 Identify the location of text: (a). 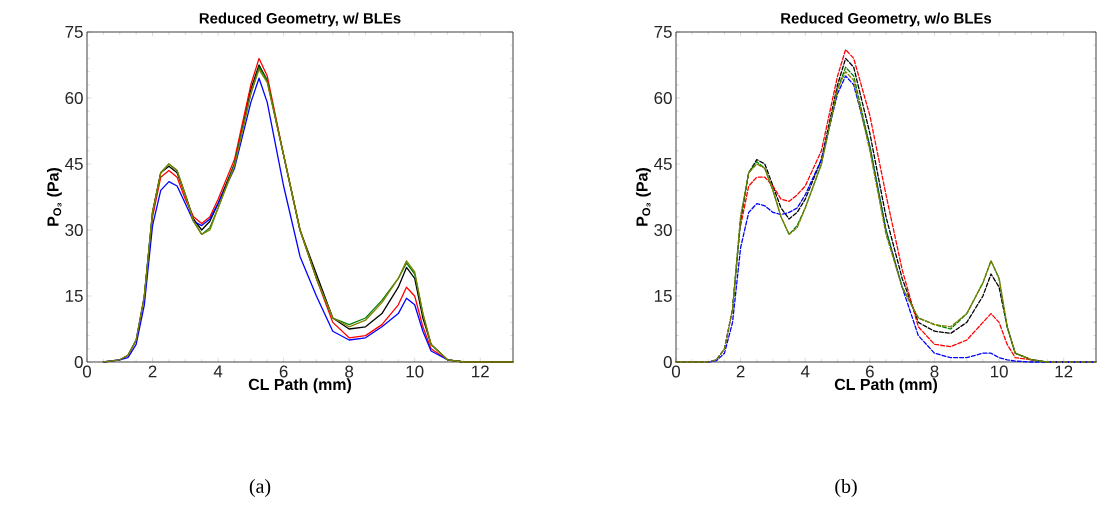
(260, 488).